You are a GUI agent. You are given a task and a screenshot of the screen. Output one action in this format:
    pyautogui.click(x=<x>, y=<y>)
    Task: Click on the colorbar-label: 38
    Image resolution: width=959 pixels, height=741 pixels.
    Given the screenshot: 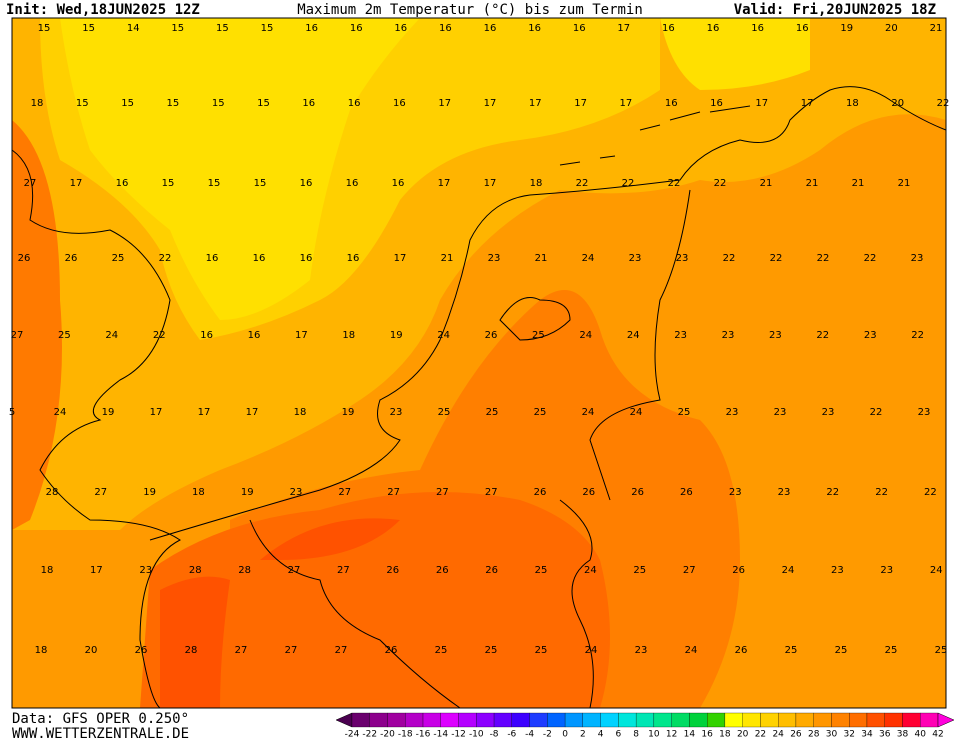 What is the action you would take?
    pyautogui.click(x=903, y=735)
    